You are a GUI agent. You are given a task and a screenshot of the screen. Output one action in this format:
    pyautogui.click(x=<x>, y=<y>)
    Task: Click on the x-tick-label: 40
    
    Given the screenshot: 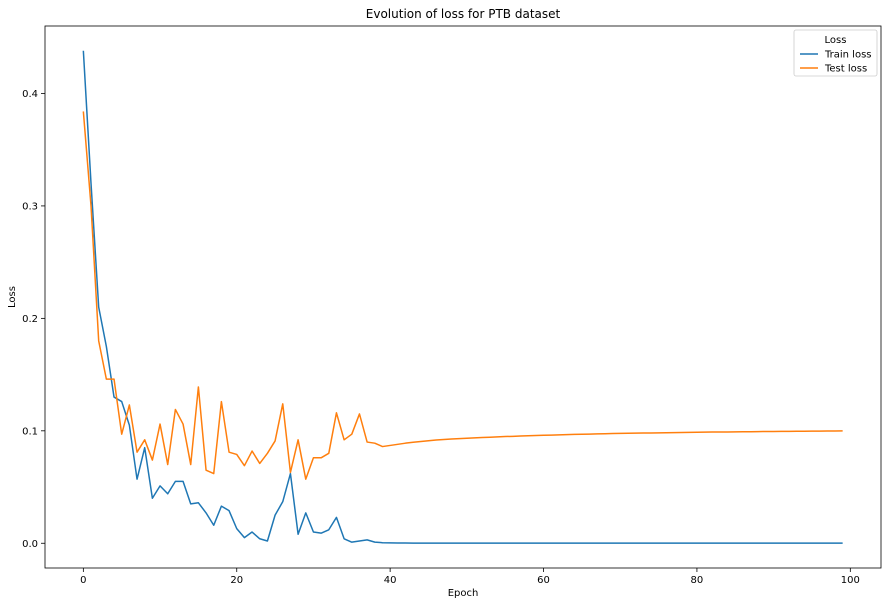 What is the action you would take?
    pyautogui.click(x=390, y=580)
    